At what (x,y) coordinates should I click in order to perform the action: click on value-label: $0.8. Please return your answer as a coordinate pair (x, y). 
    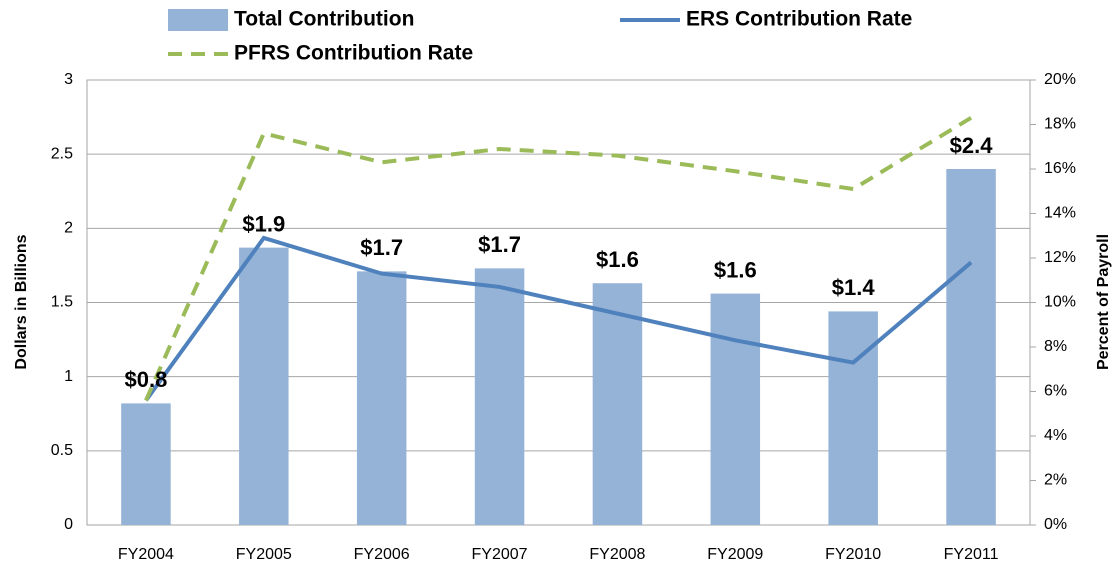
    Looking at the image, I should click on (146, 379).